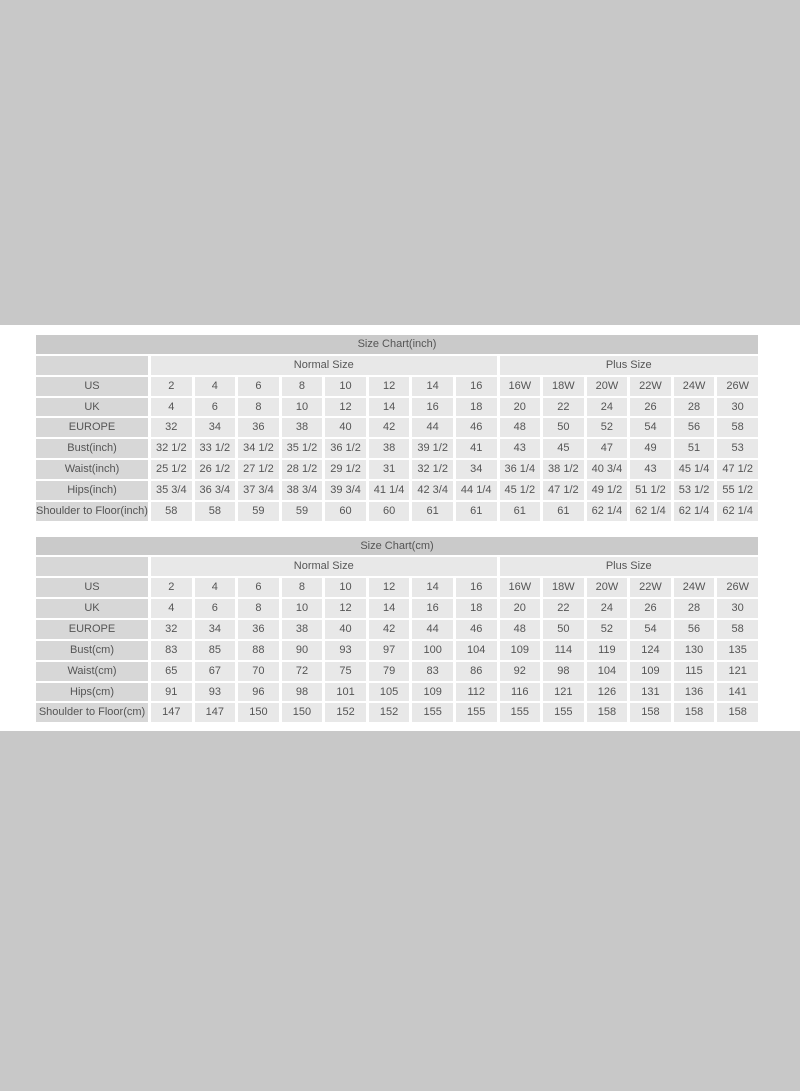 The image size is (800, 1091). What do you see at coordinates (389, 650) in the screenshot?
I see `data-cell: 97` at bounding box center [389, 650].